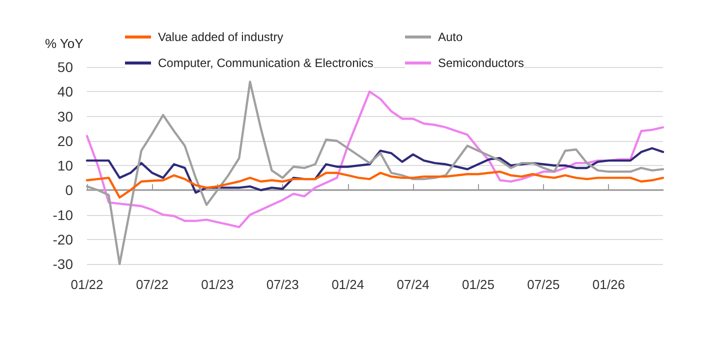 This screenshot has height=339, width=702. I want to click on y-tick-label: 50, so click(65, 67).